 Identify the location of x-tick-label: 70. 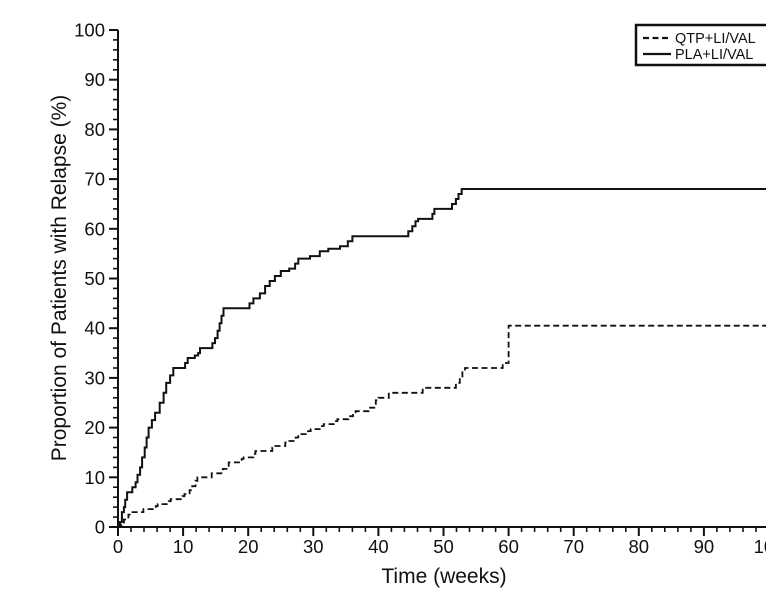
(573, 546).